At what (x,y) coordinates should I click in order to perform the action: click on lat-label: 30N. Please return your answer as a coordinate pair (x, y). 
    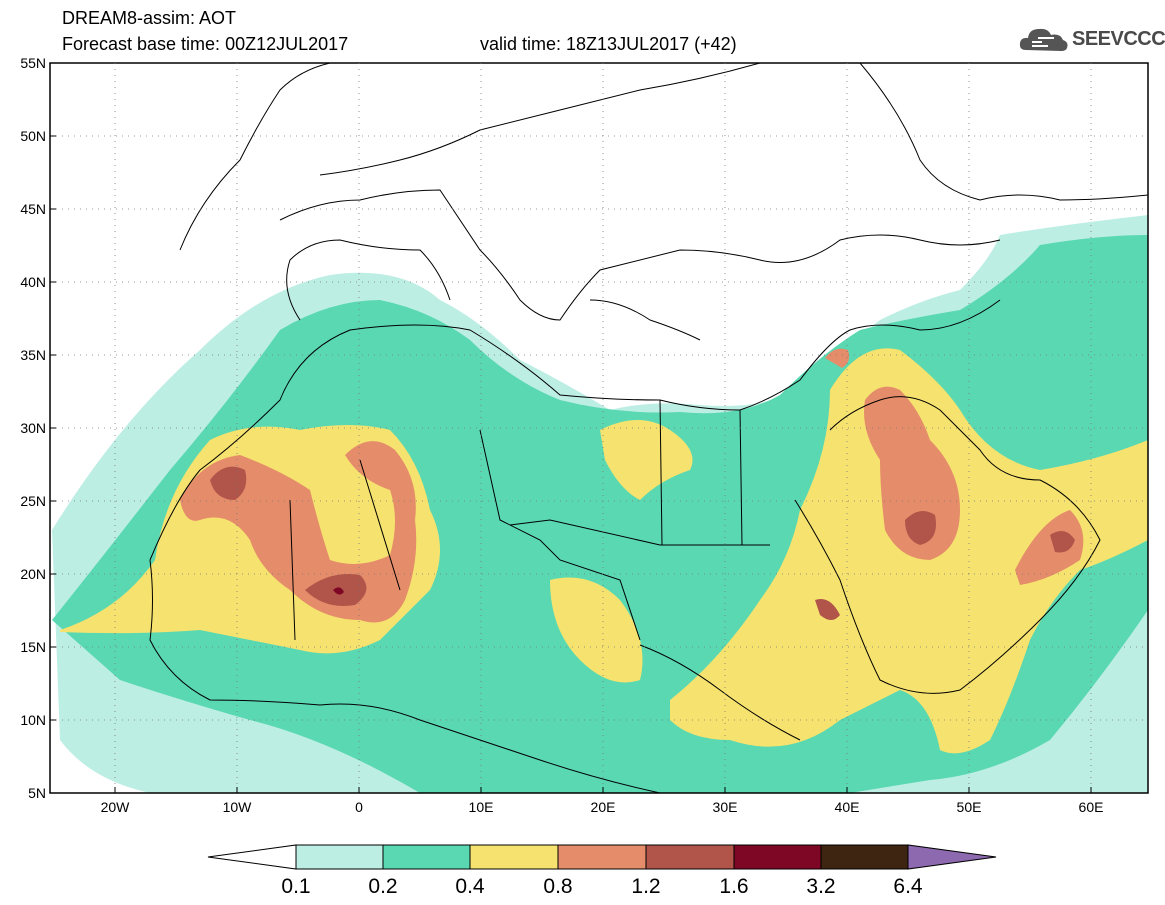
    Looking at the image, I should click on (33, 428).